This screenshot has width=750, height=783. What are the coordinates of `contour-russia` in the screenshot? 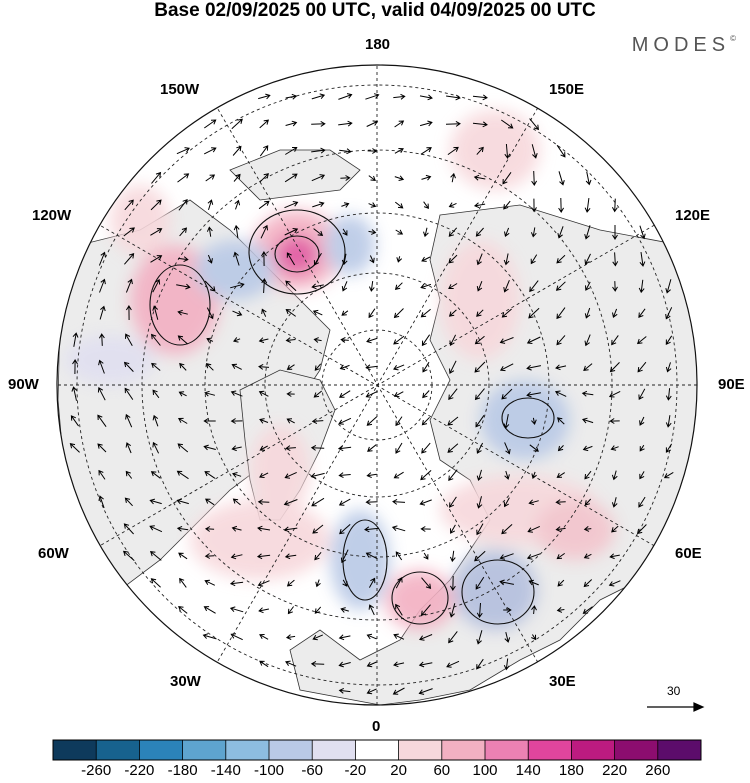 It's located at (498, 592).